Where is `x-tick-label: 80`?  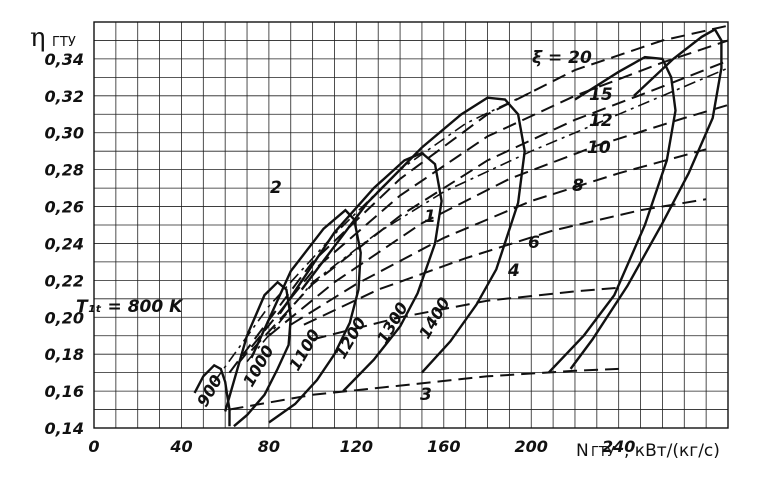
x-tick-label: 80 is located at coordinates (269, 446).